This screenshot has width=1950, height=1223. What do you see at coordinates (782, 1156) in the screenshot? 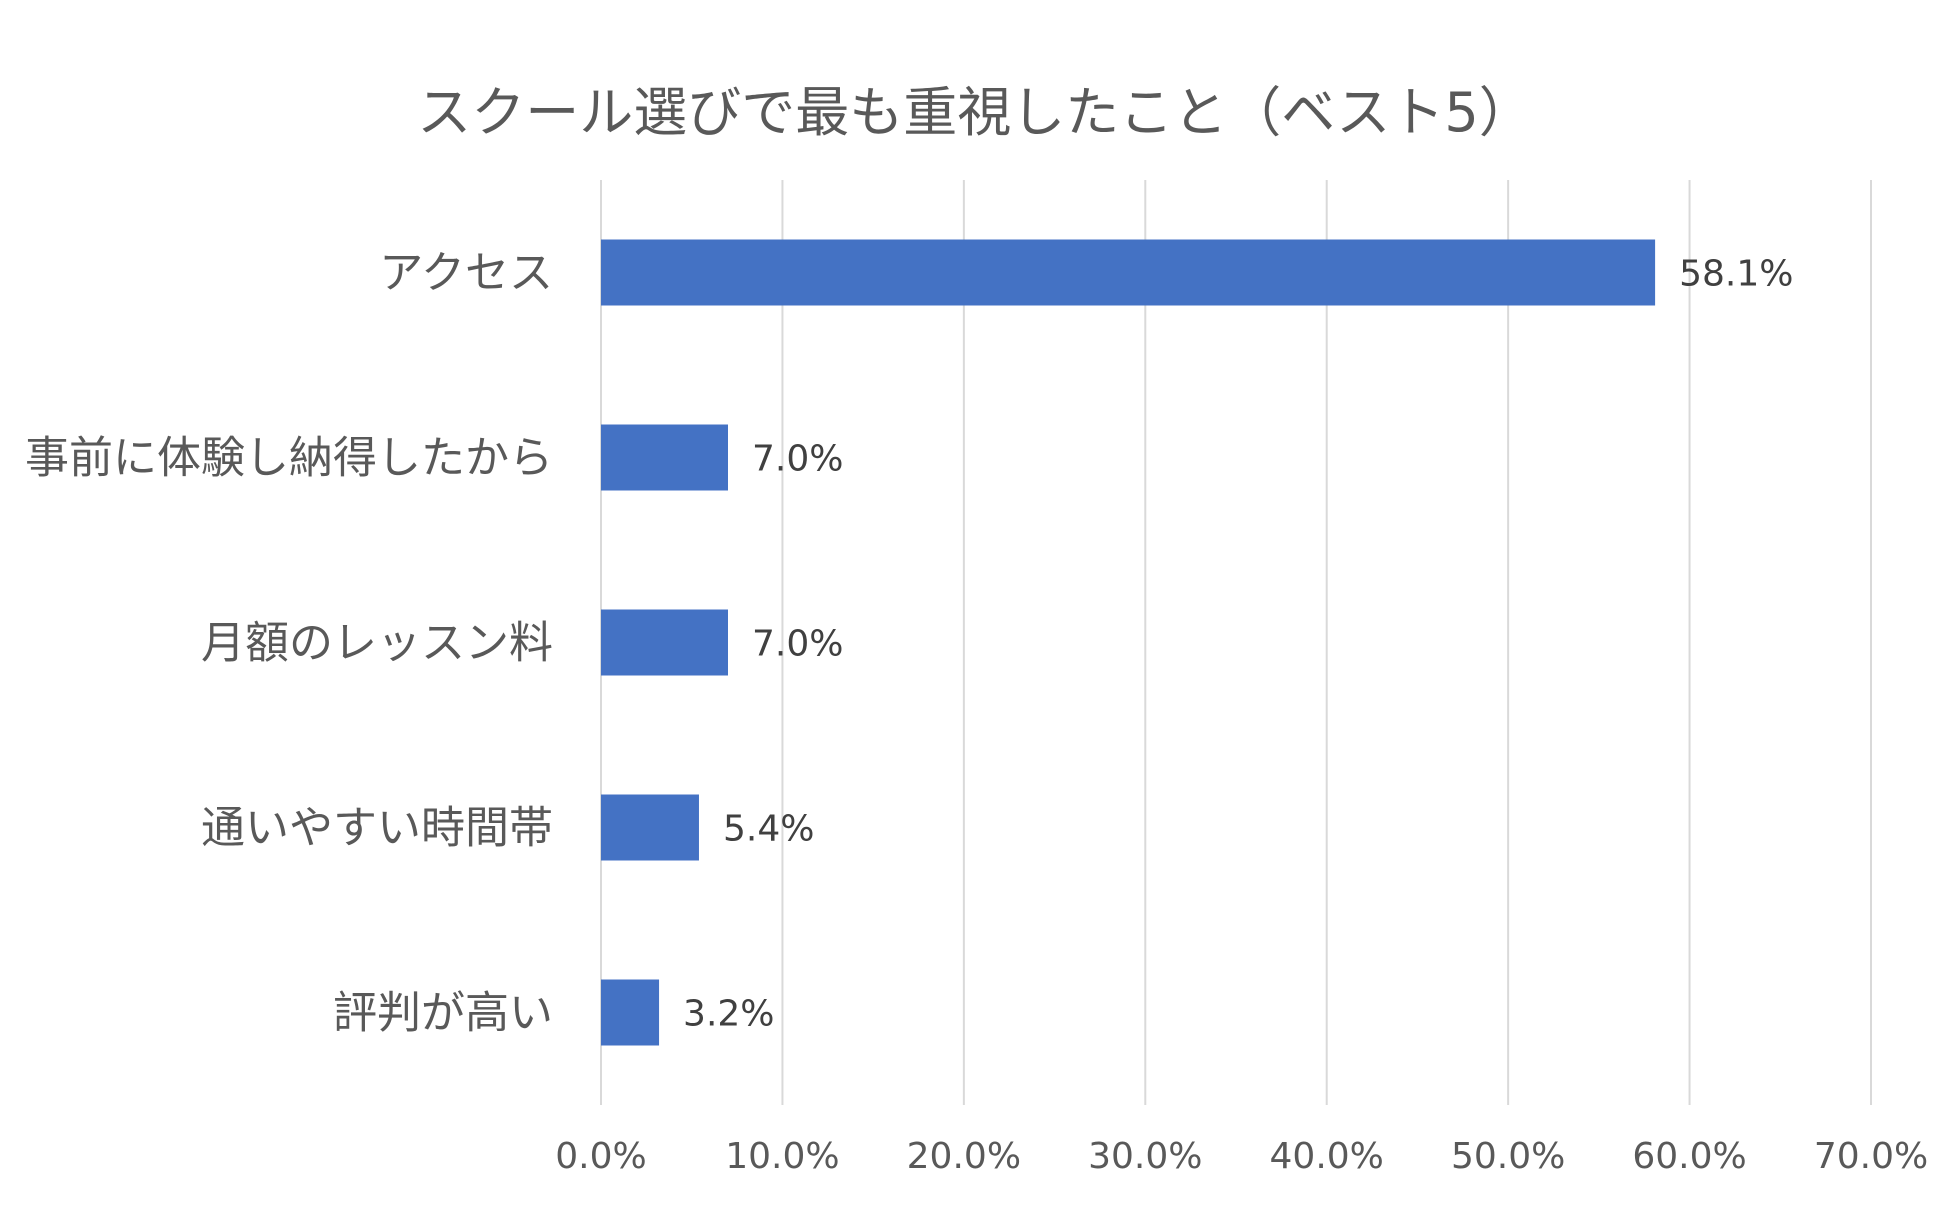
I see `x-tick-label: 10.0%` at bounding box center [782, 1156].